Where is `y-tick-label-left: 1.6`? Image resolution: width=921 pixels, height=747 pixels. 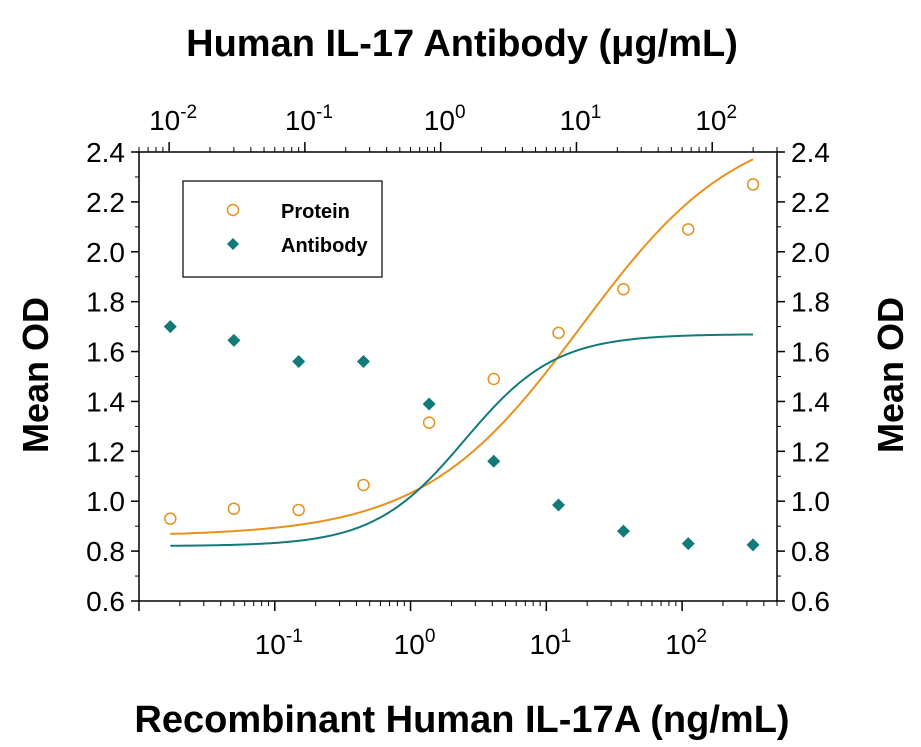
y-tick-label-left: 1.6 is located at coordinates (105, 352).